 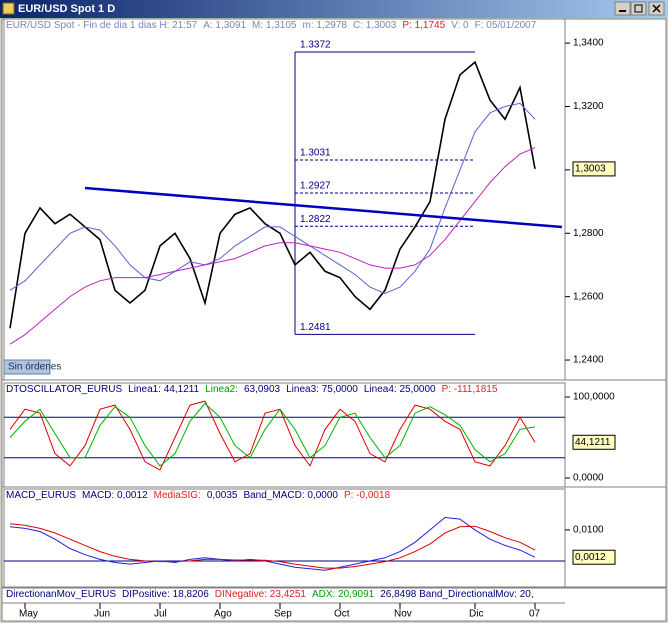 What do you see at coordinates (64, 389) in the screenshot?
I see `header-item: DTOSCILLATOR_EURUS` at bounding box center [64, 389].